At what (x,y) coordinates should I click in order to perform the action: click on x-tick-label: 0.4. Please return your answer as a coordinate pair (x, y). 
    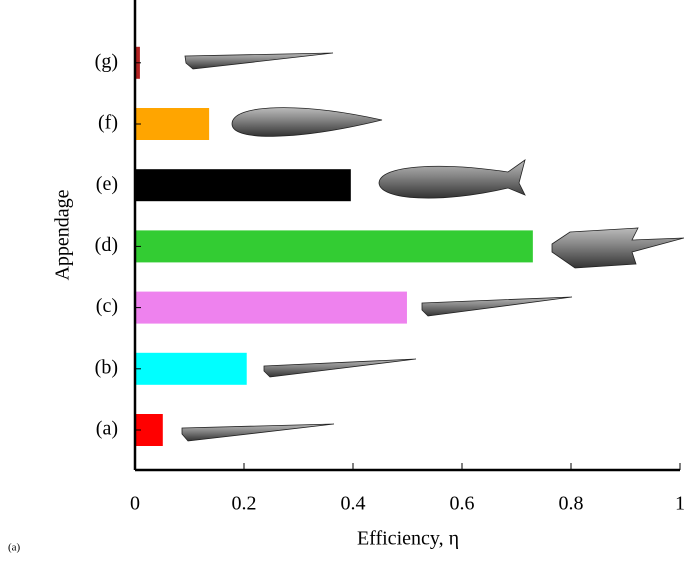
    Looking at the image, I should click on (353, 504).